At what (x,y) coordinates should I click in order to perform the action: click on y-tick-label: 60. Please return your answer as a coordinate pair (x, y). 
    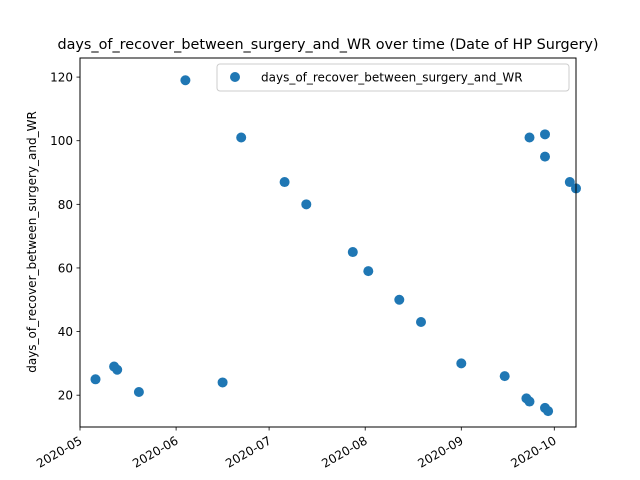
    Looking at the image, I should click on (65, 268).